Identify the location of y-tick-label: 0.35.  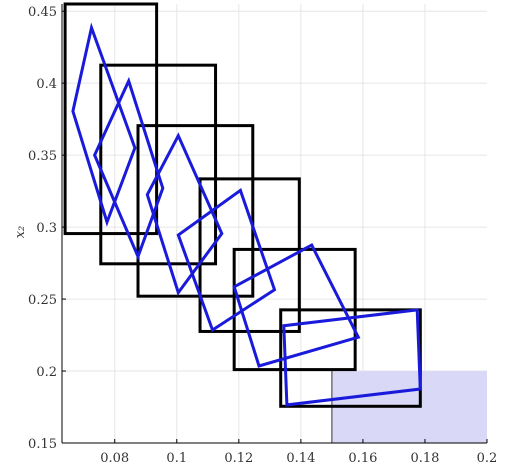
(42, 156).